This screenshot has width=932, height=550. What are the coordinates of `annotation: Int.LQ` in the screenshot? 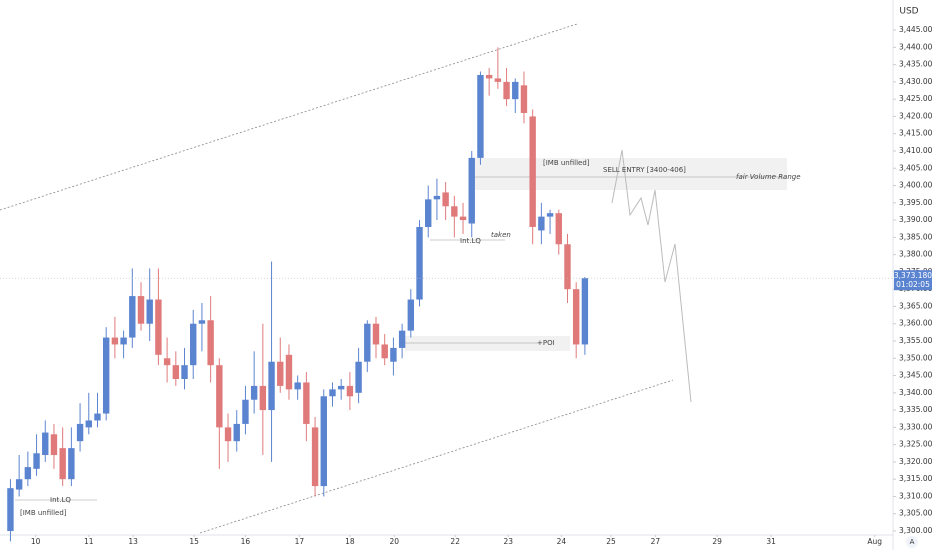 It's located at (470, 241).